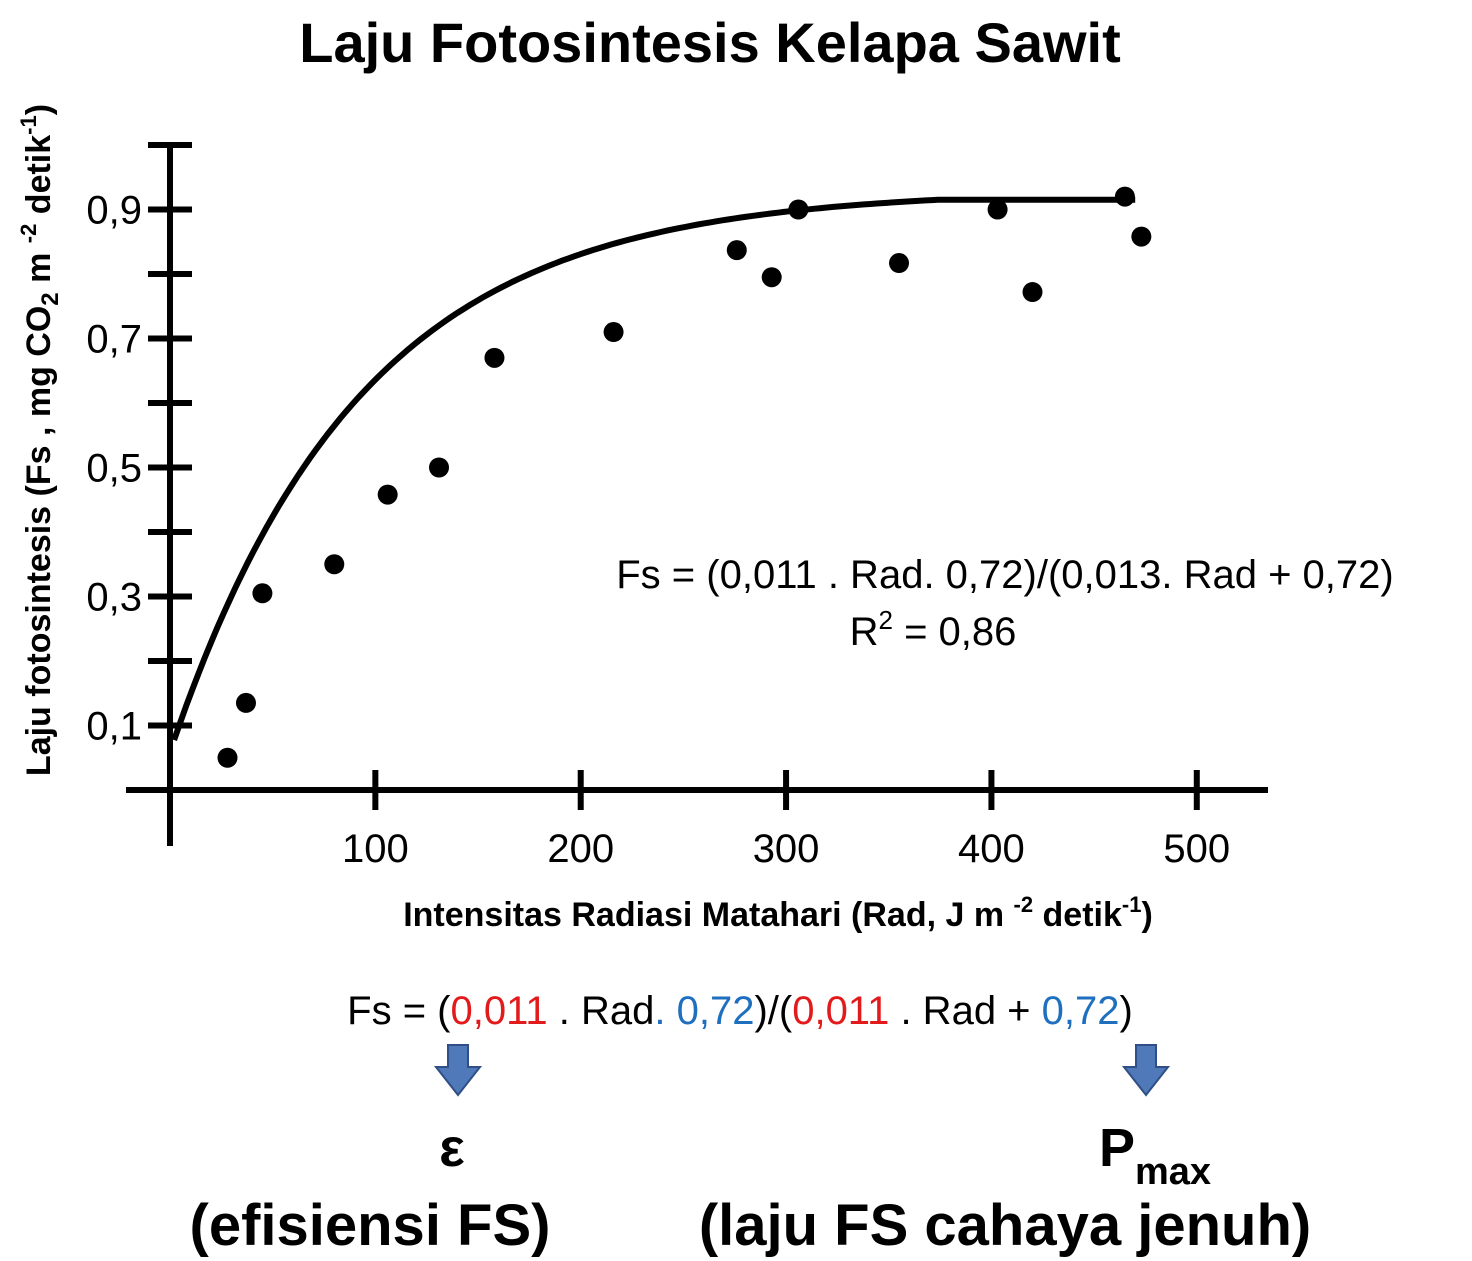 Image resolution: width=1472 pixels, height=1261 pixels. I want to click on x-tick-label: 500, so click(1196, 849).